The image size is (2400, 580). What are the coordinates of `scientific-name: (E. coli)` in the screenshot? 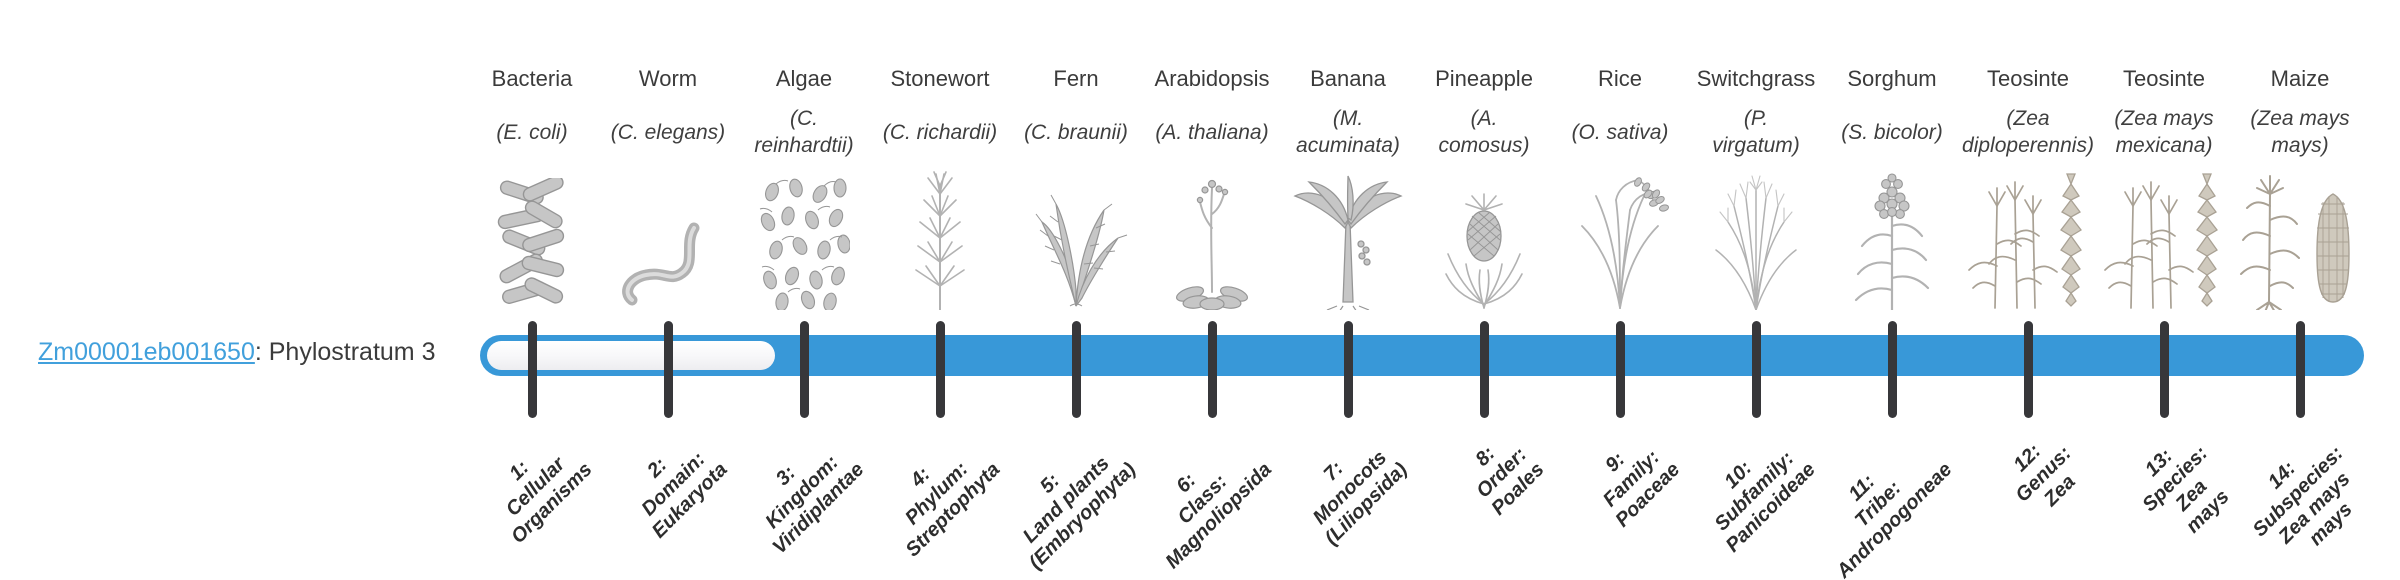 It's located at (532, 132).